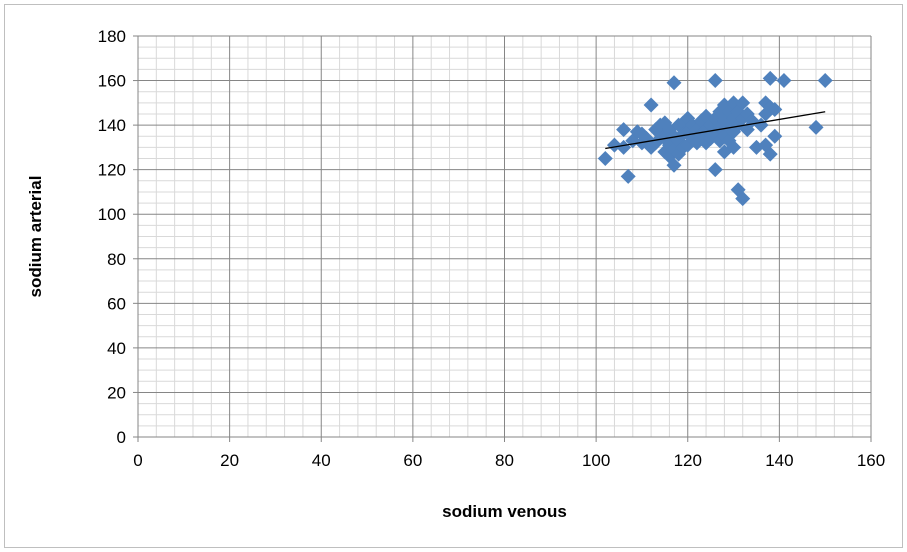 This screenshot has width=907, height=552. What do you see at coordinates (688, 460) in the screenshot?
I see `x-tick-label: 120` at bounding box center [688, 460].